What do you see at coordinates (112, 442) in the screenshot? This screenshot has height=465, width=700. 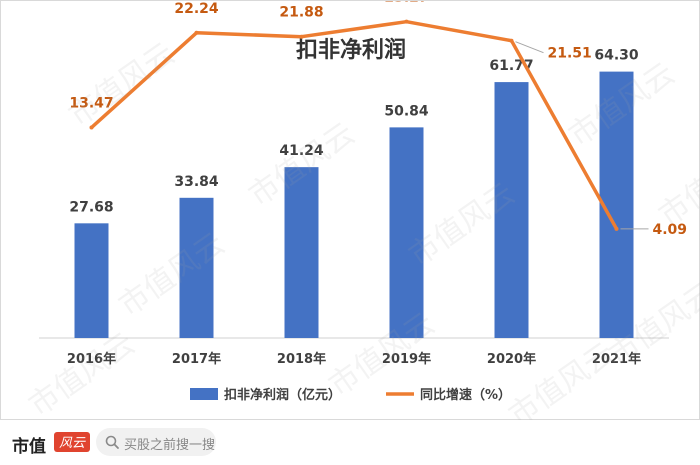 I see `search-icon` at bounding box center [112, 442].